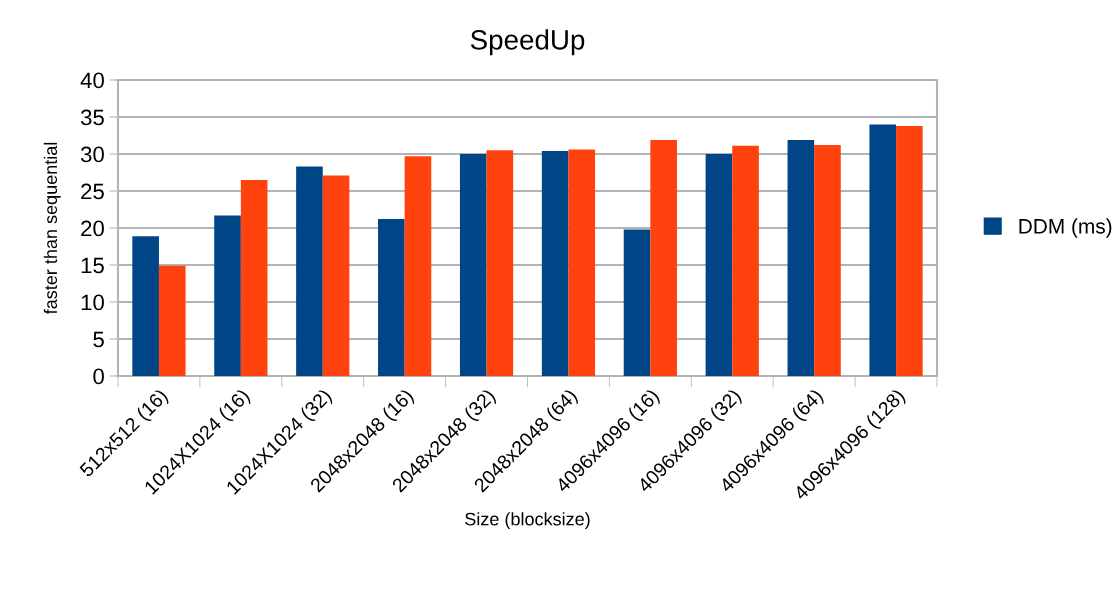 This screenshot has height=592, width=1112. What do you see at coordinates (92, 154) in the screenshot?
I see `y-tick-label: 30` at bounding box center [92, 154].